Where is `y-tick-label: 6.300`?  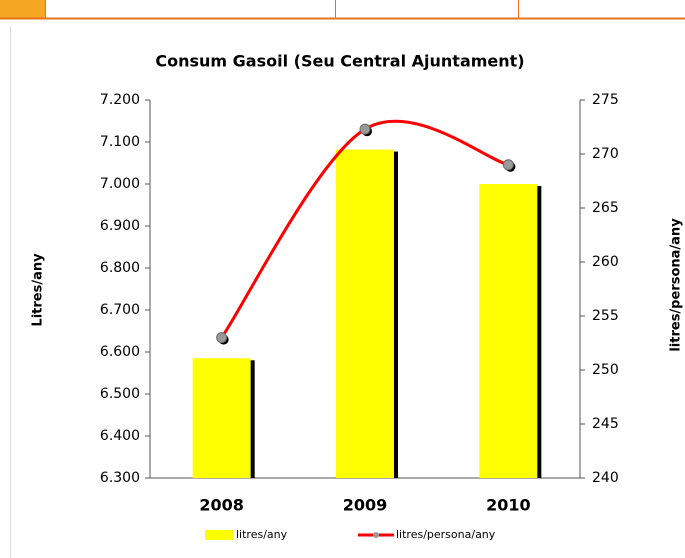
y-tick-label: 6.300 is located at coordinates (120, 478).